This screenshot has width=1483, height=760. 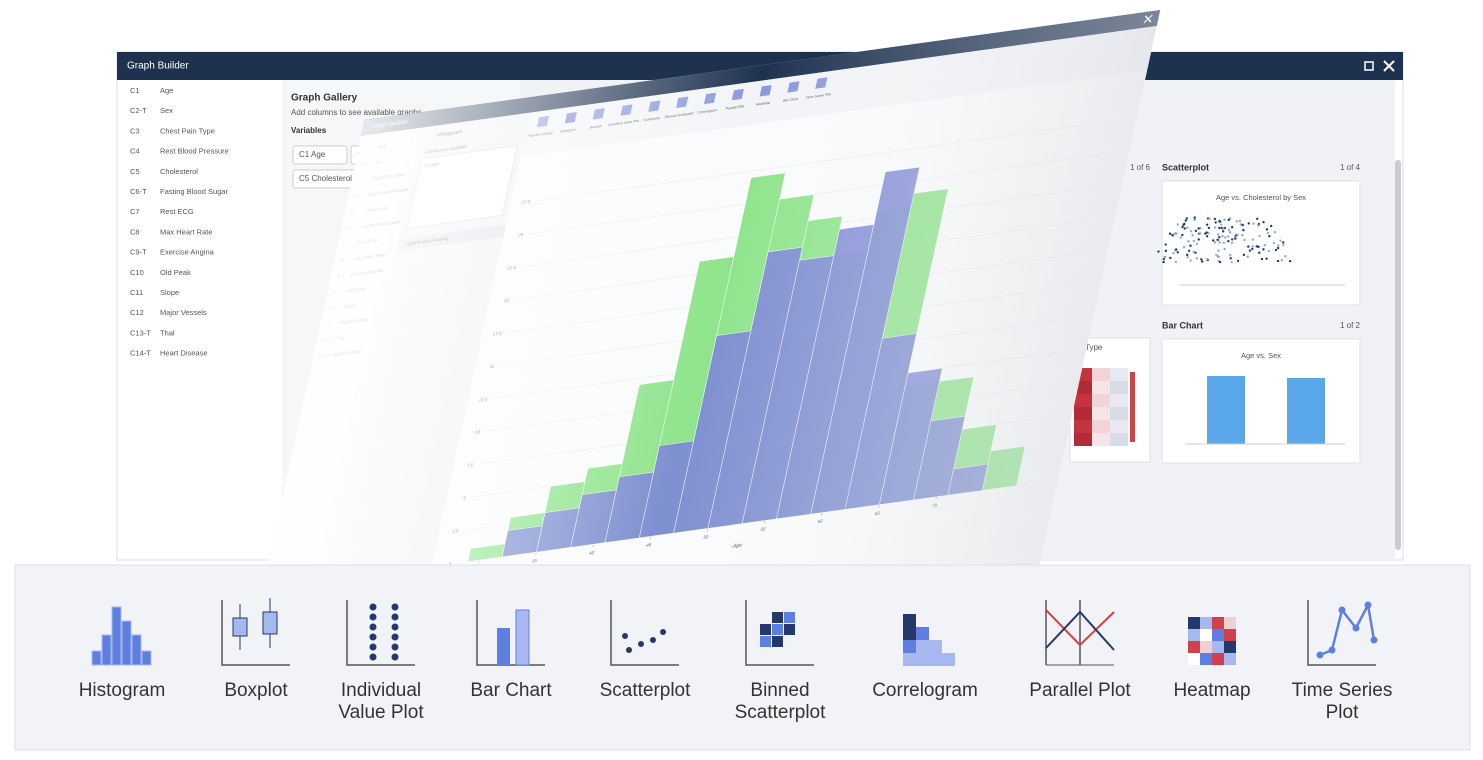 I want to click on graph-type-button: Histogram, so click(x=122, y=653).